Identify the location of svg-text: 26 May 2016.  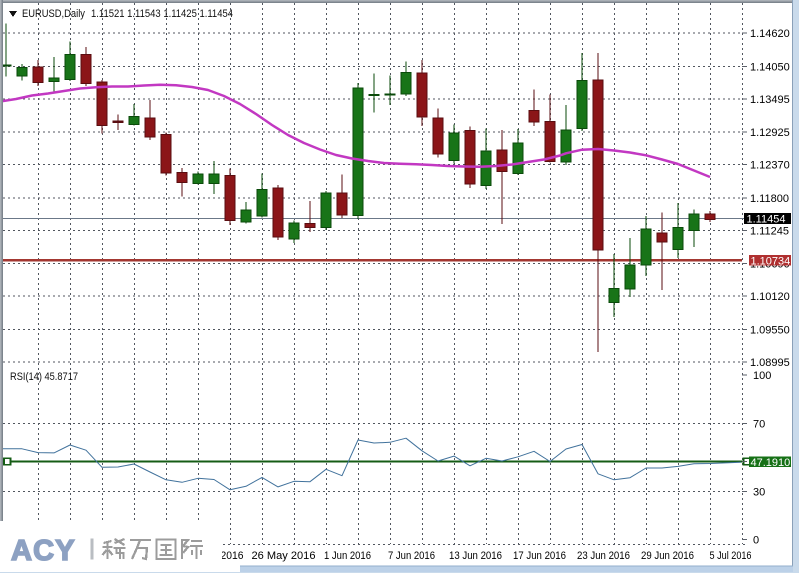
(284, 556).